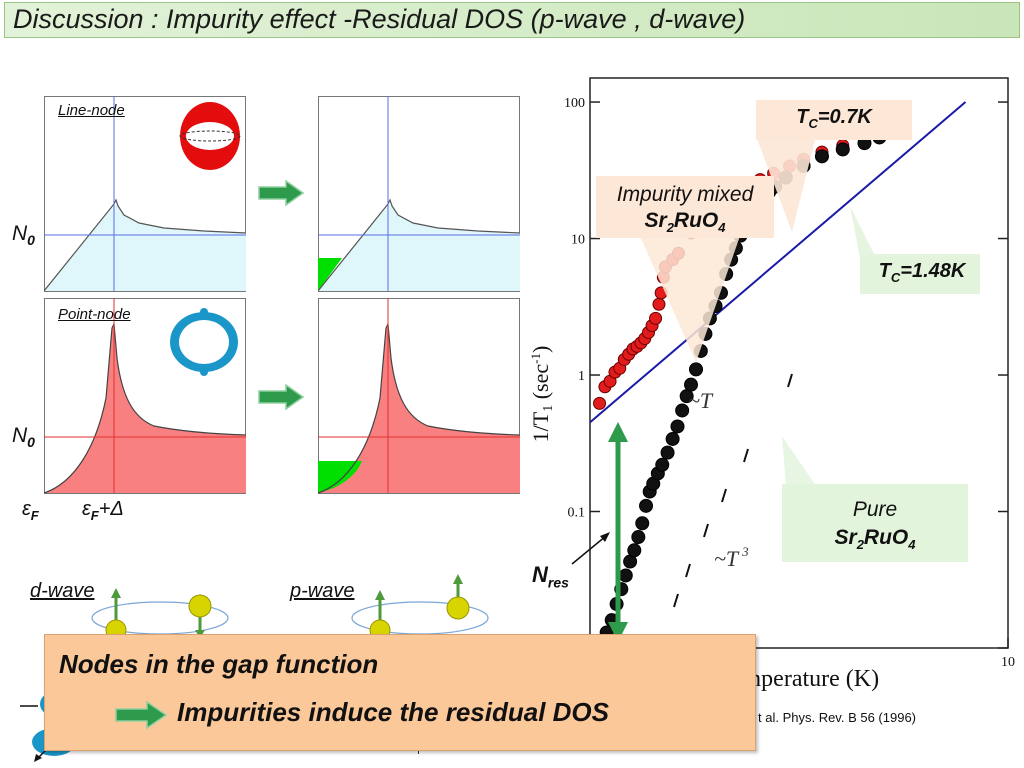 The image size is (1024, 768). I want to click on reference-citation: t al. Phys. Rev. B 56 (1996), so click(837, 717).